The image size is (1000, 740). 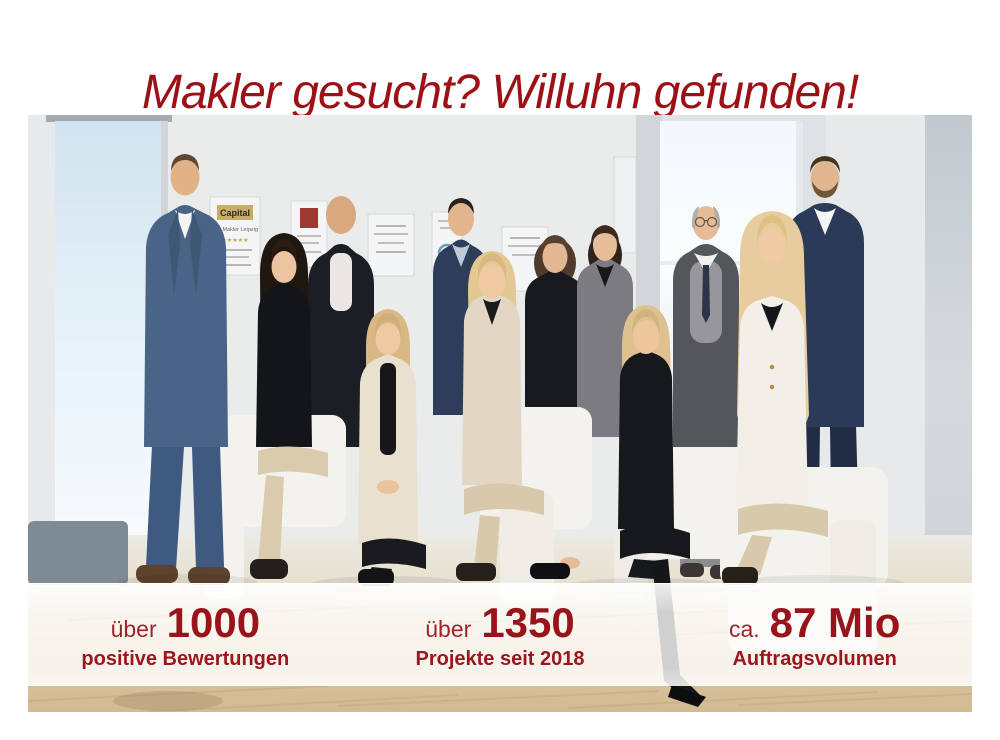 What do you see at coordinates (392, 447) in the screenshot?
I see `team-member-4-woman-cream` at bounding box center [392, 447].